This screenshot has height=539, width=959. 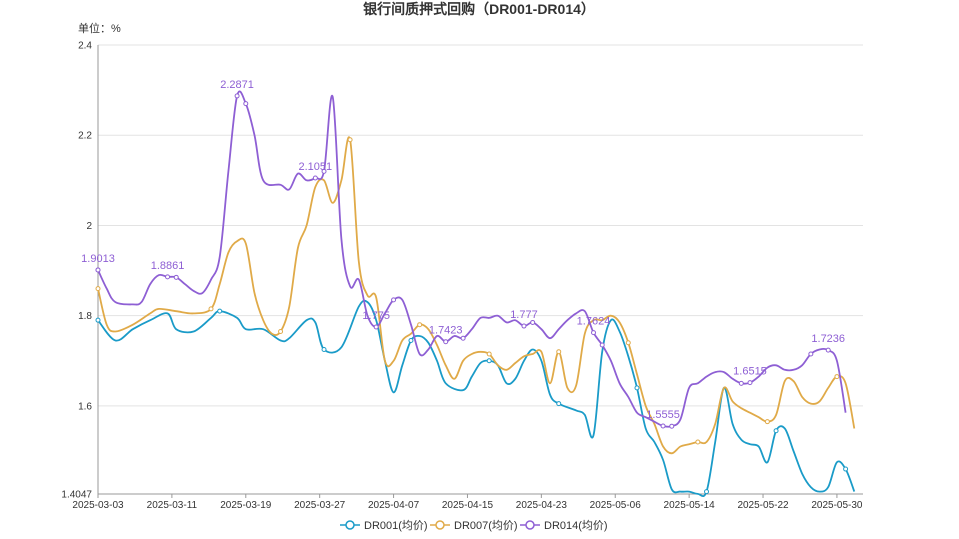 What do you see at coordinates (85, 46) in the screenshot?
I see `y-tick-label: 2.4` at bounding box center [85, 46].